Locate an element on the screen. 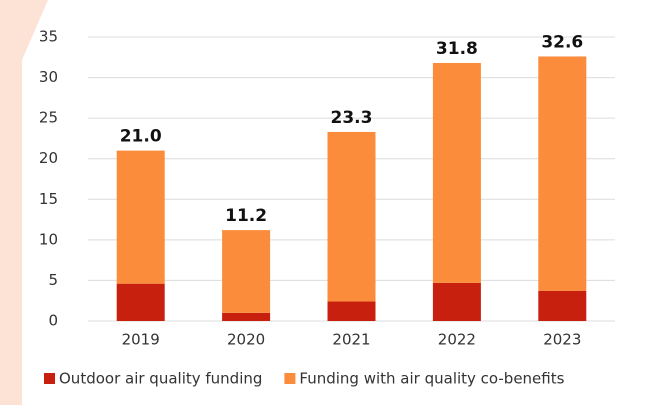 The height and width of the screenshot is (405, 654). y-tick-label: 20 is located at coordinates (48, 158).